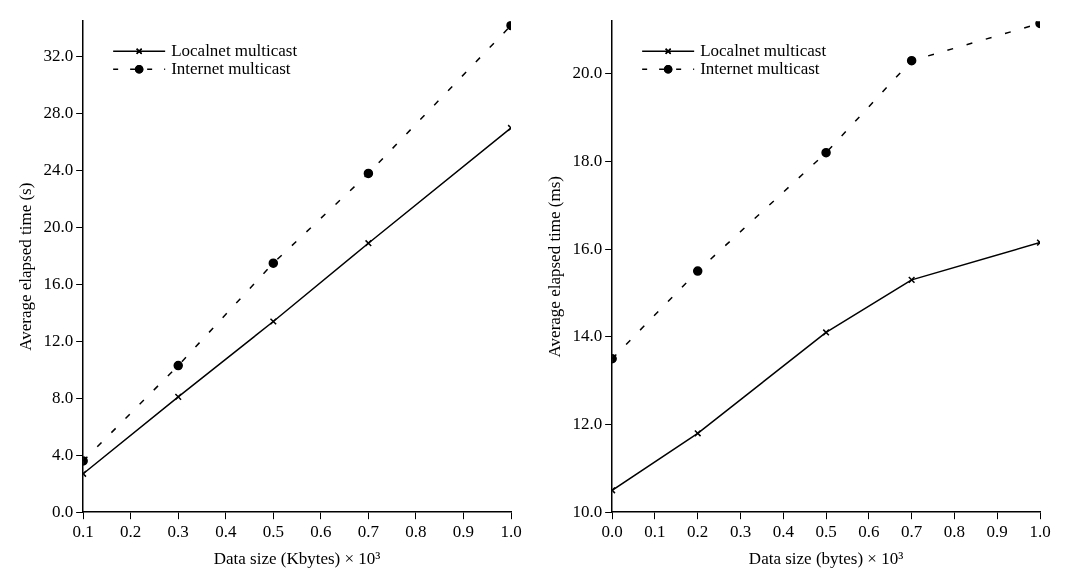  What do you see at coordinates (62, 454) in the screenshot?
I see `y-tick-label: 4.0` at bounding box center [62, 454].